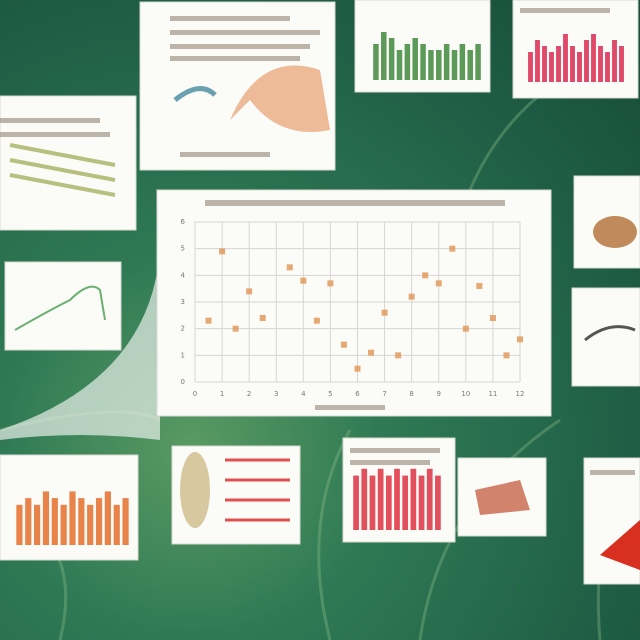  Describe the element at coordinates (439, 394) in the screenshot. I see `x-tick-label: 9` at that location.